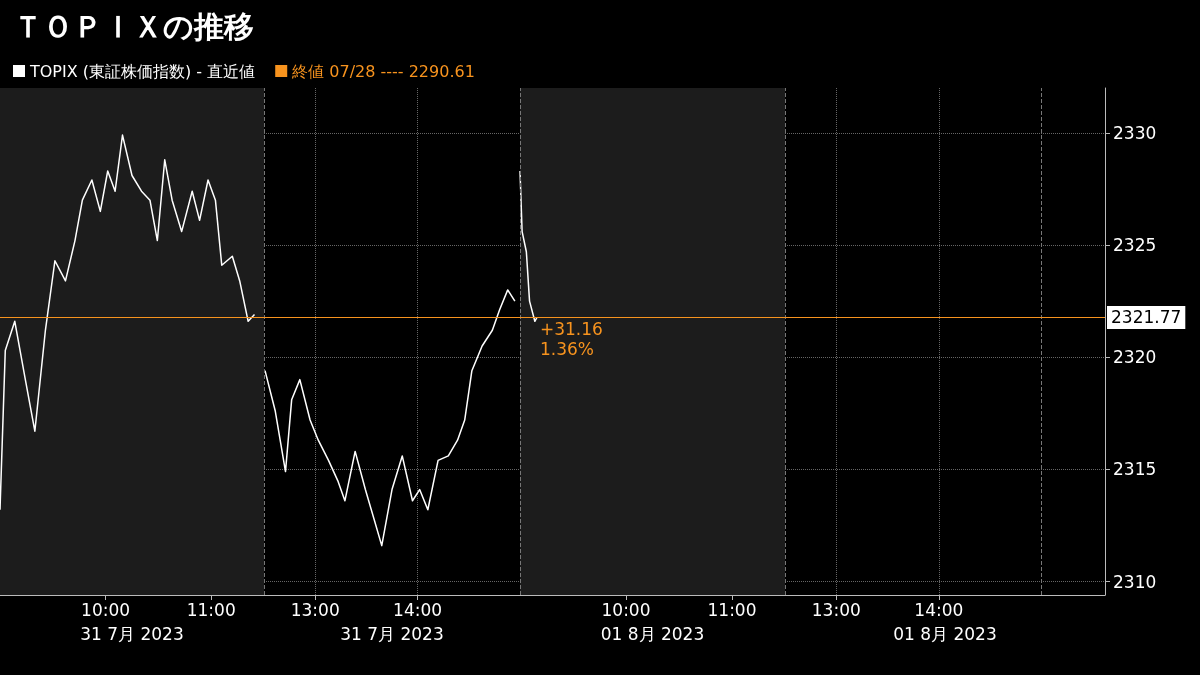 Image resolution: width=1200 pixels, height=675 pixels. Describe the element at coordinates (1135, 357) in the screenshot. I see `y-tick-label: 2320` at that location.